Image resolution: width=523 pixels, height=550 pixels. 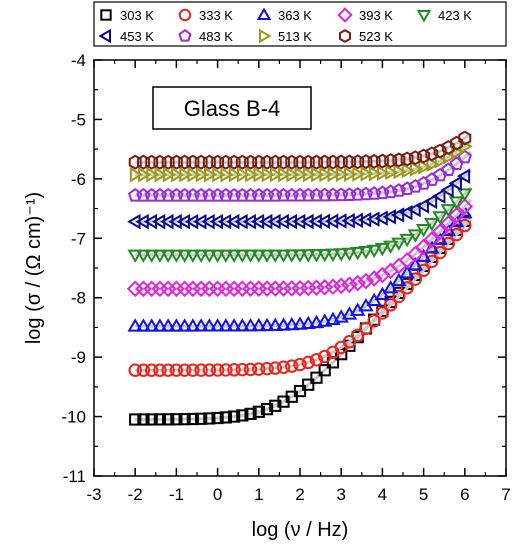 What do you see at coordinates (300, 150) in the screenshot?
I see `series-523-k` at bounding box center [300, 150].